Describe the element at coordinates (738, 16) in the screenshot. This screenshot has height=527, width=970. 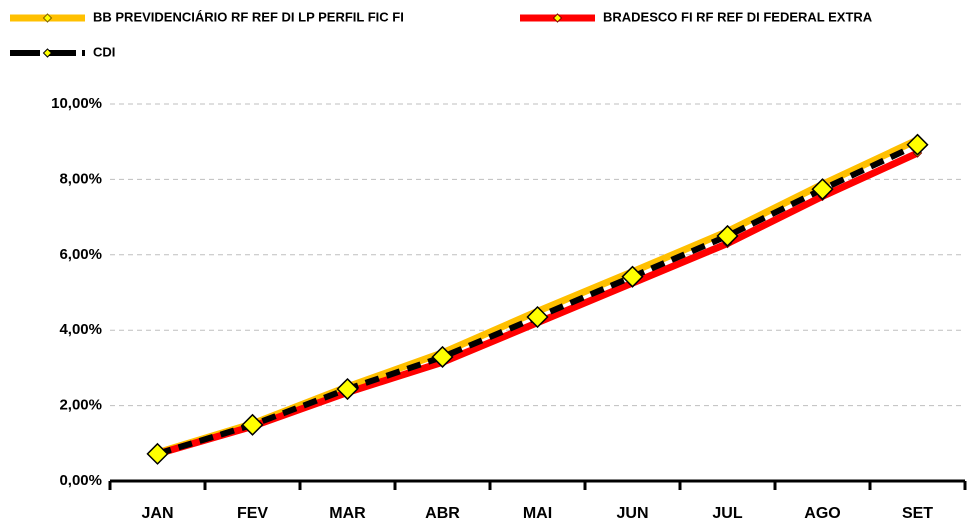
I see `legend-label: BRADESCO FI RF REF DI FEDERAL EXTRA` at that location.